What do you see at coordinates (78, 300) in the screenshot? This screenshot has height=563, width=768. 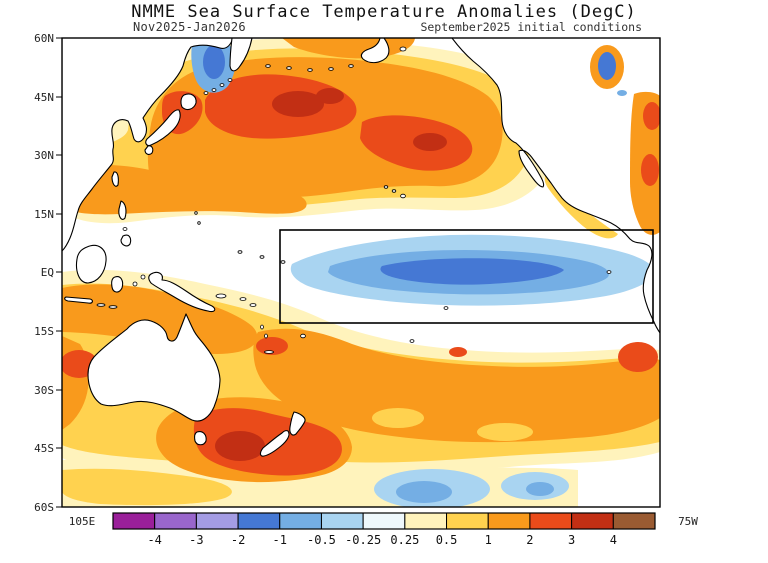 I see `land-java` at bounding box center [78, 300].